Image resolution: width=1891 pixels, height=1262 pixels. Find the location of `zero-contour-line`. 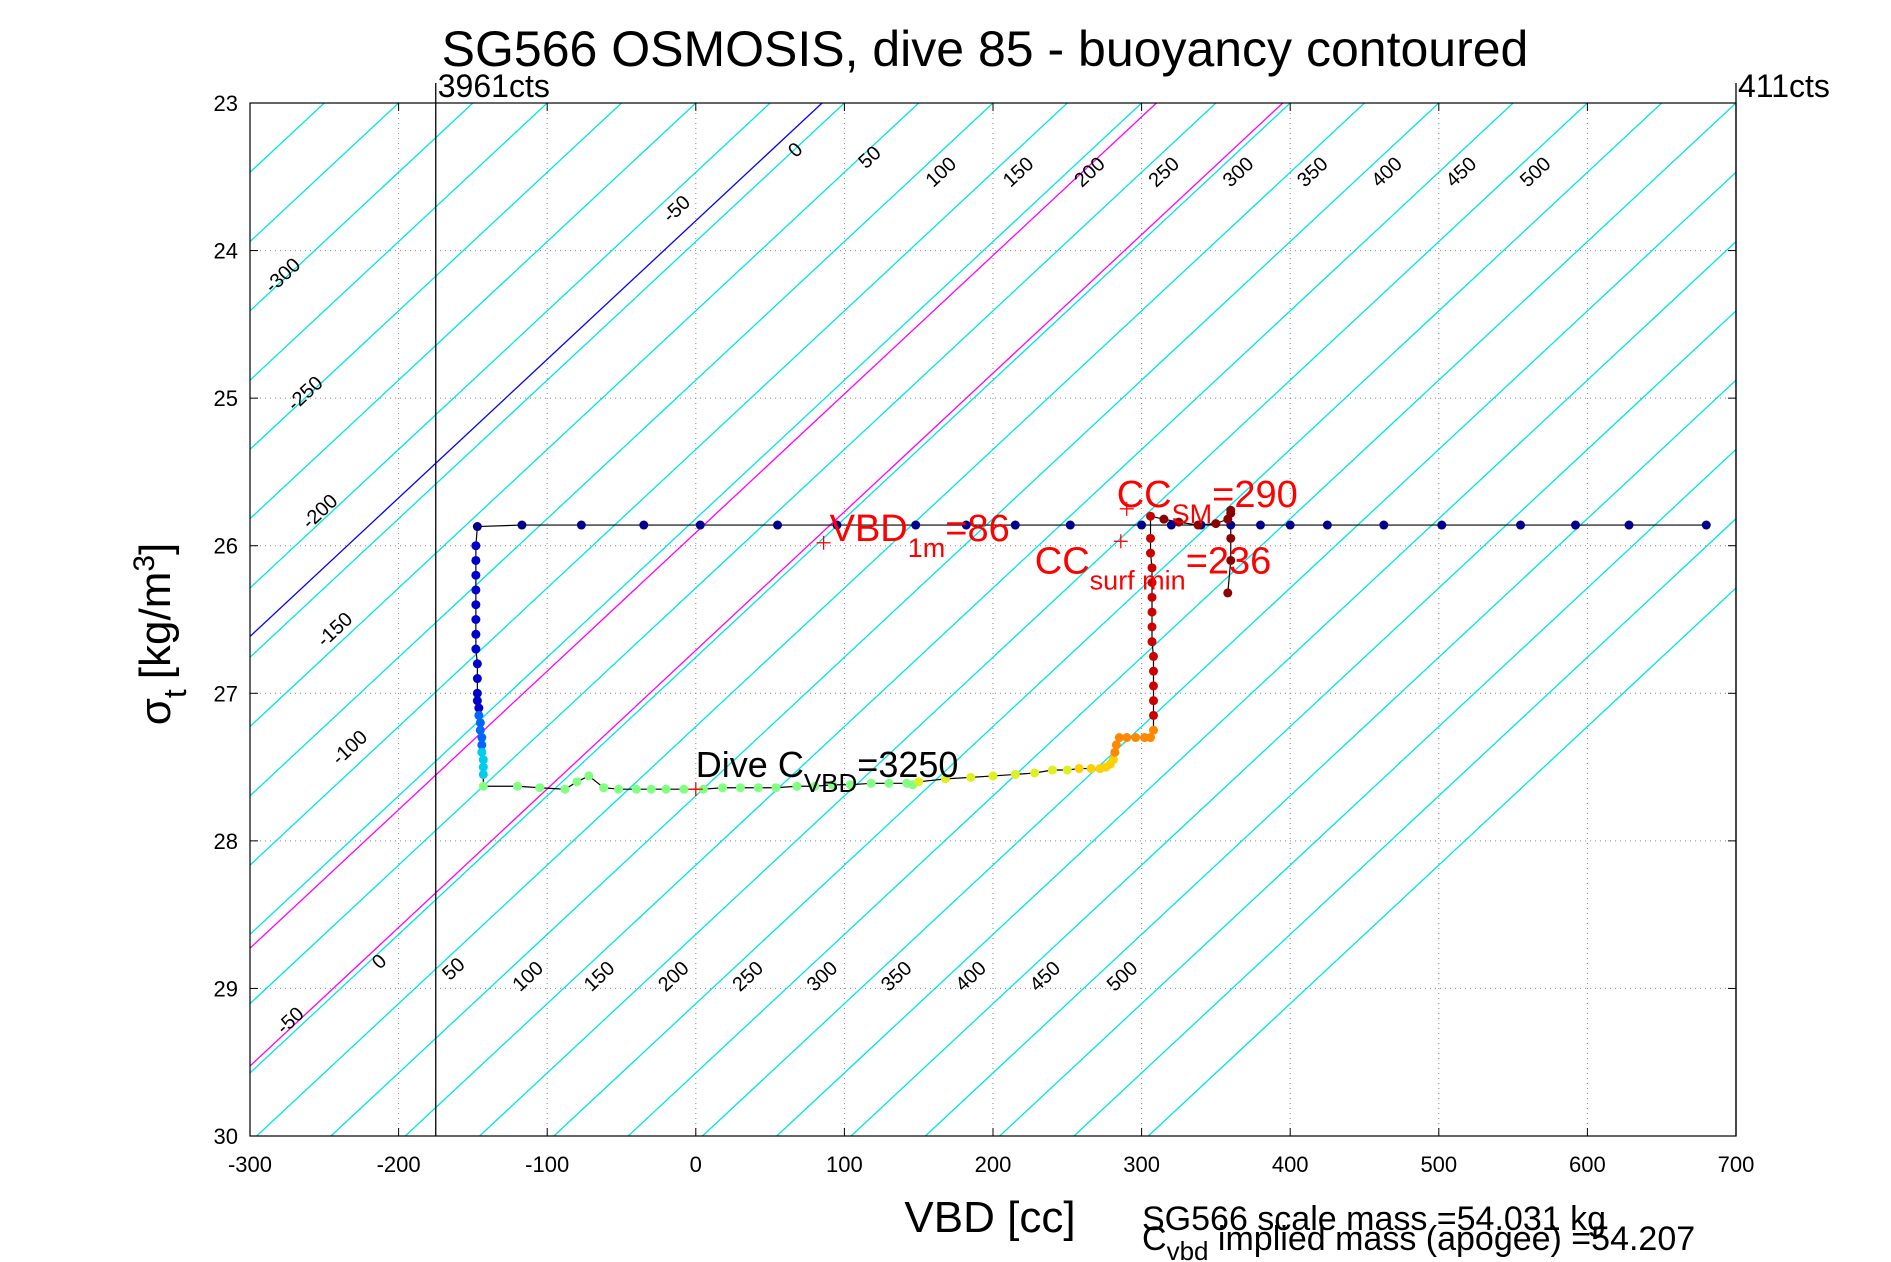

zero-contour-line is located at coordinates (536, 370).